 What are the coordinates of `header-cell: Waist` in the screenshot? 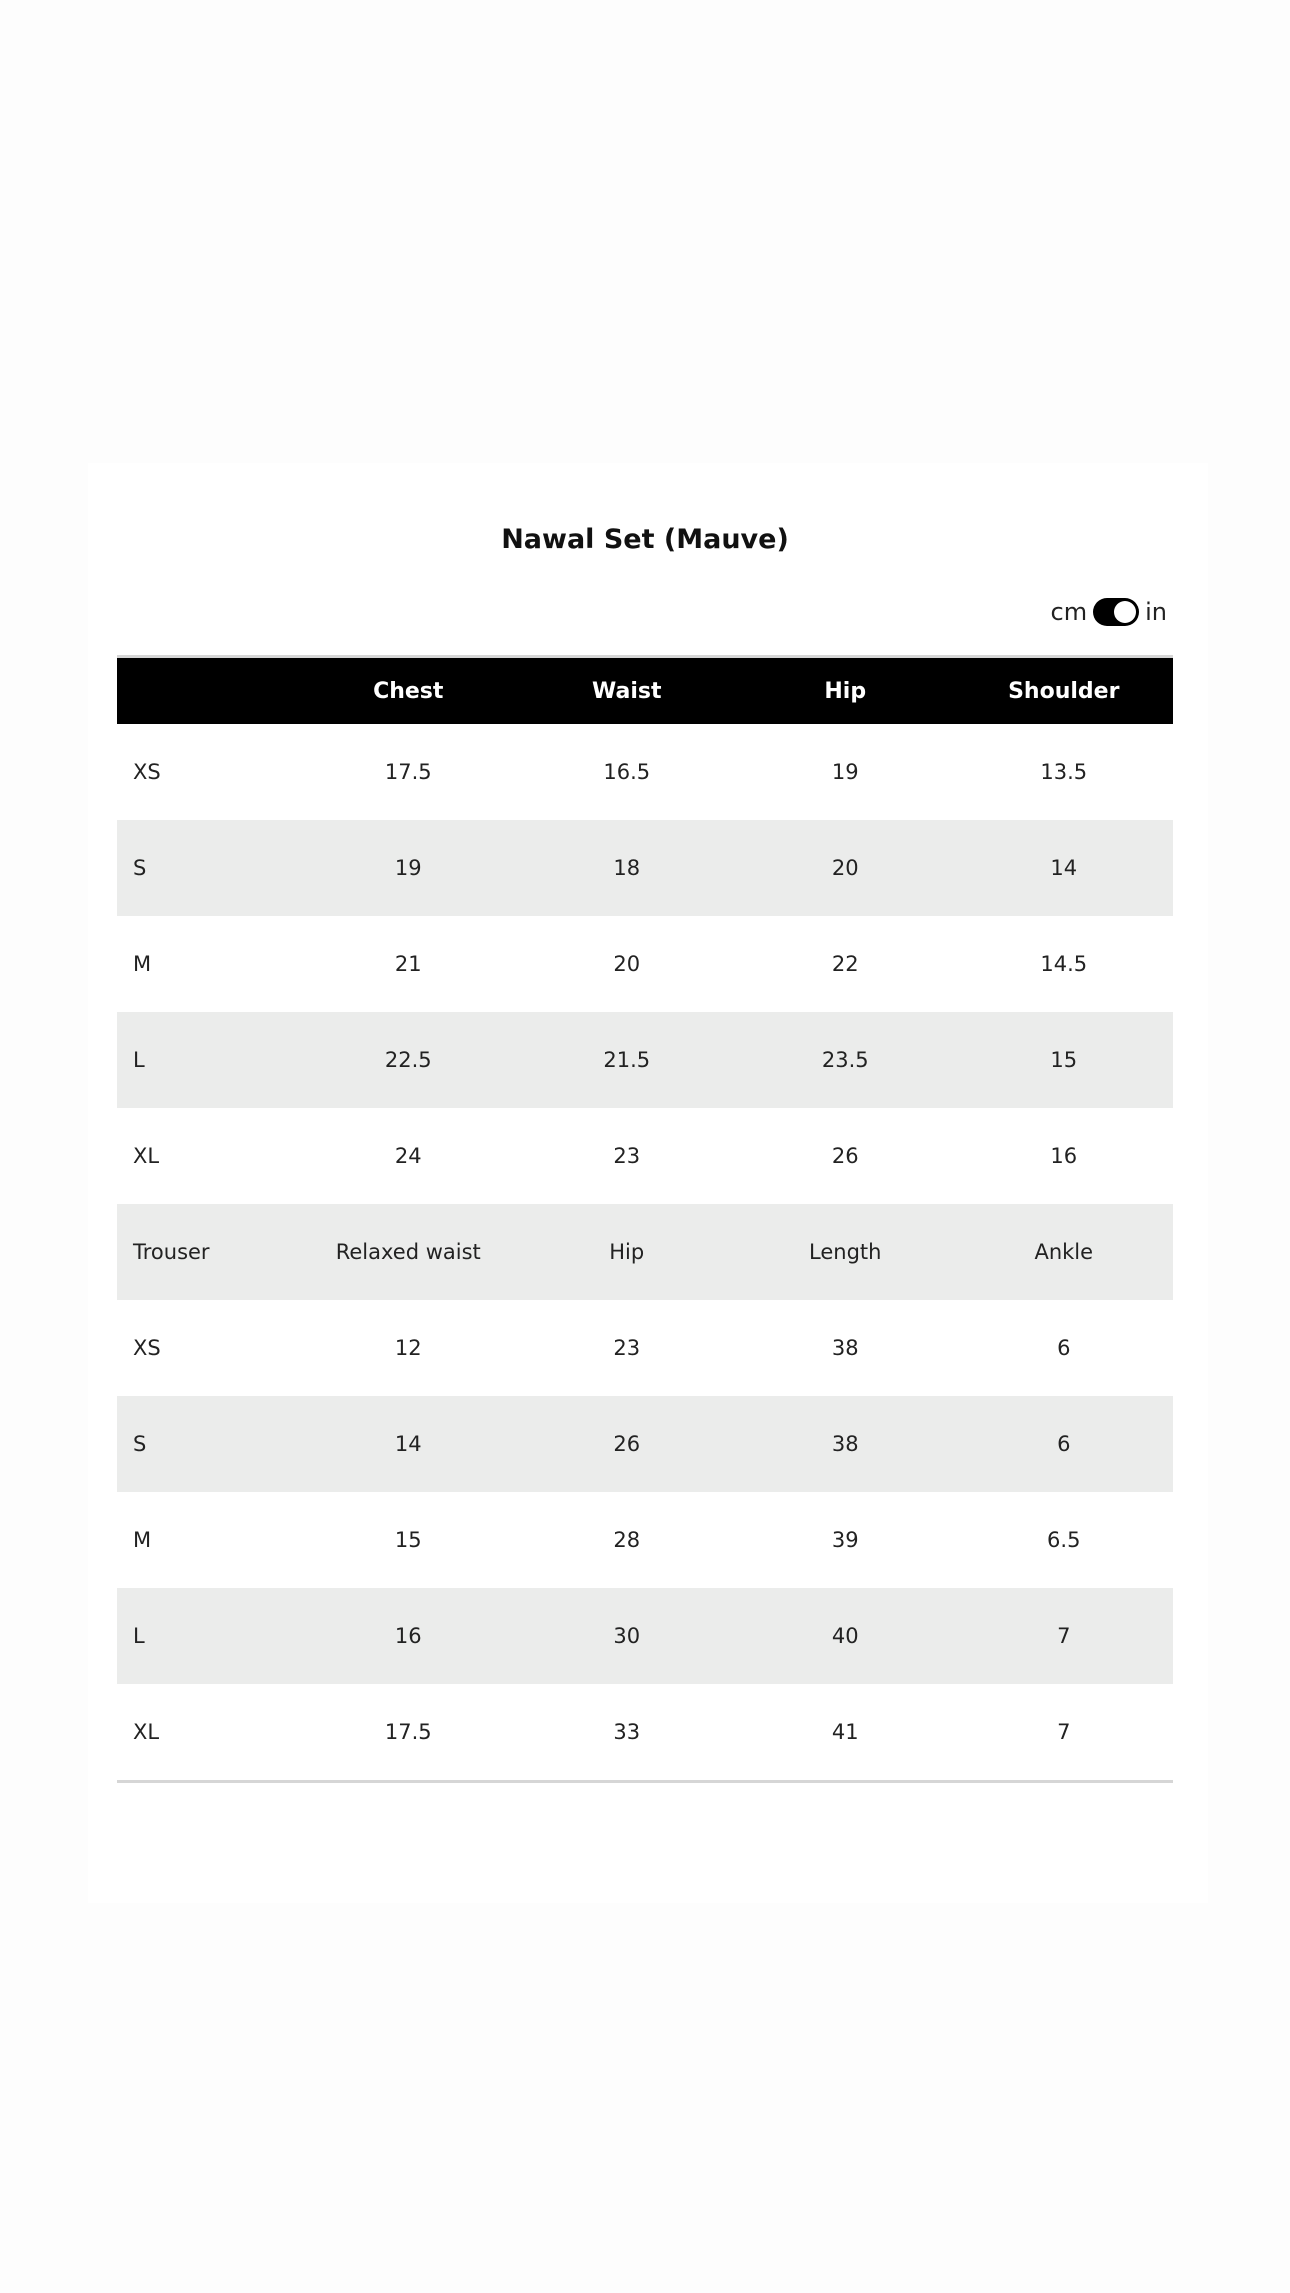 It's located at (627, 691).